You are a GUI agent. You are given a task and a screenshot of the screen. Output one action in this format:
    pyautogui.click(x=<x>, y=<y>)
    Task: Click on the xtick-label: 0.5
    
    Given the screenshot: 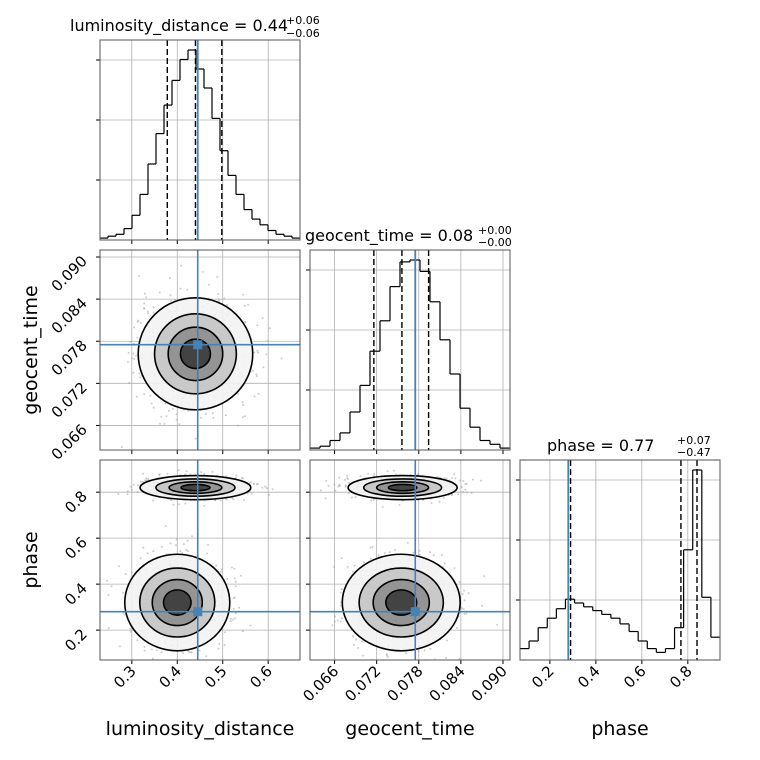 What is the action you would take?
    pyautogui.click(x=216, y=677)
    